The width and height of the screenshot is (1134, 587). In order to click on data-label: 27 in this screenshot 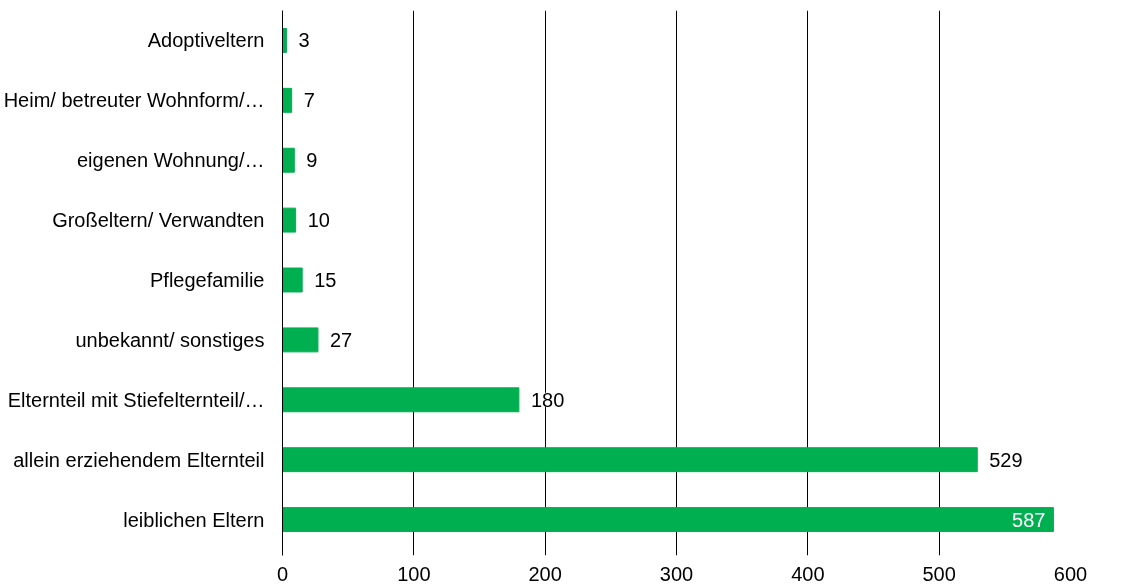, I will do `click(341, 339)`.